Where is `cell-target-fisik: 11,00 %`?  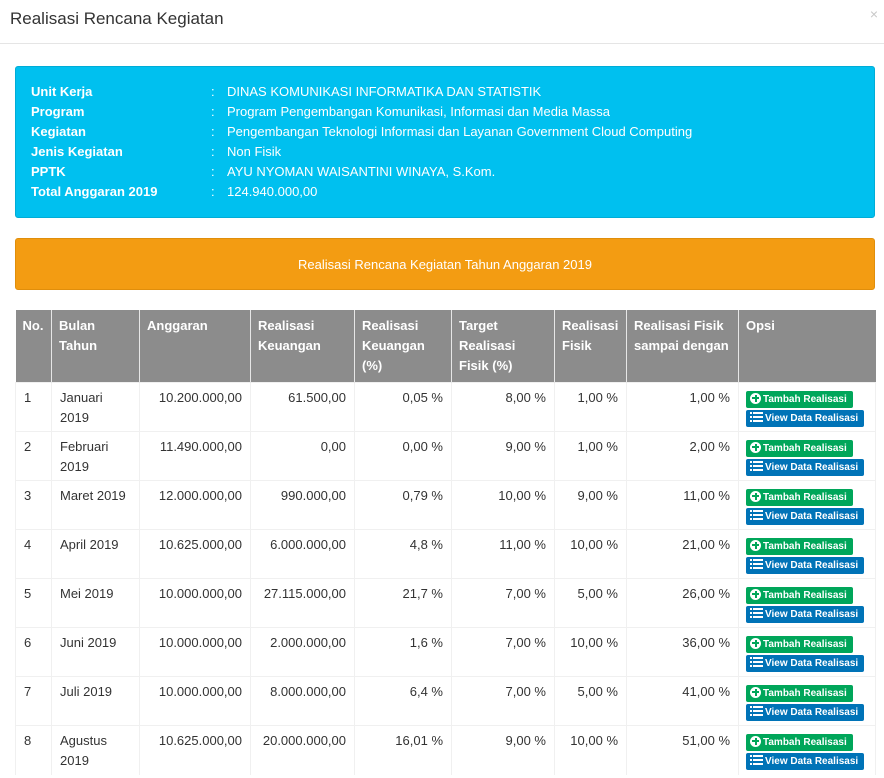
cell-target-fisik: 11,00 % is located at coordinates (503, 554).